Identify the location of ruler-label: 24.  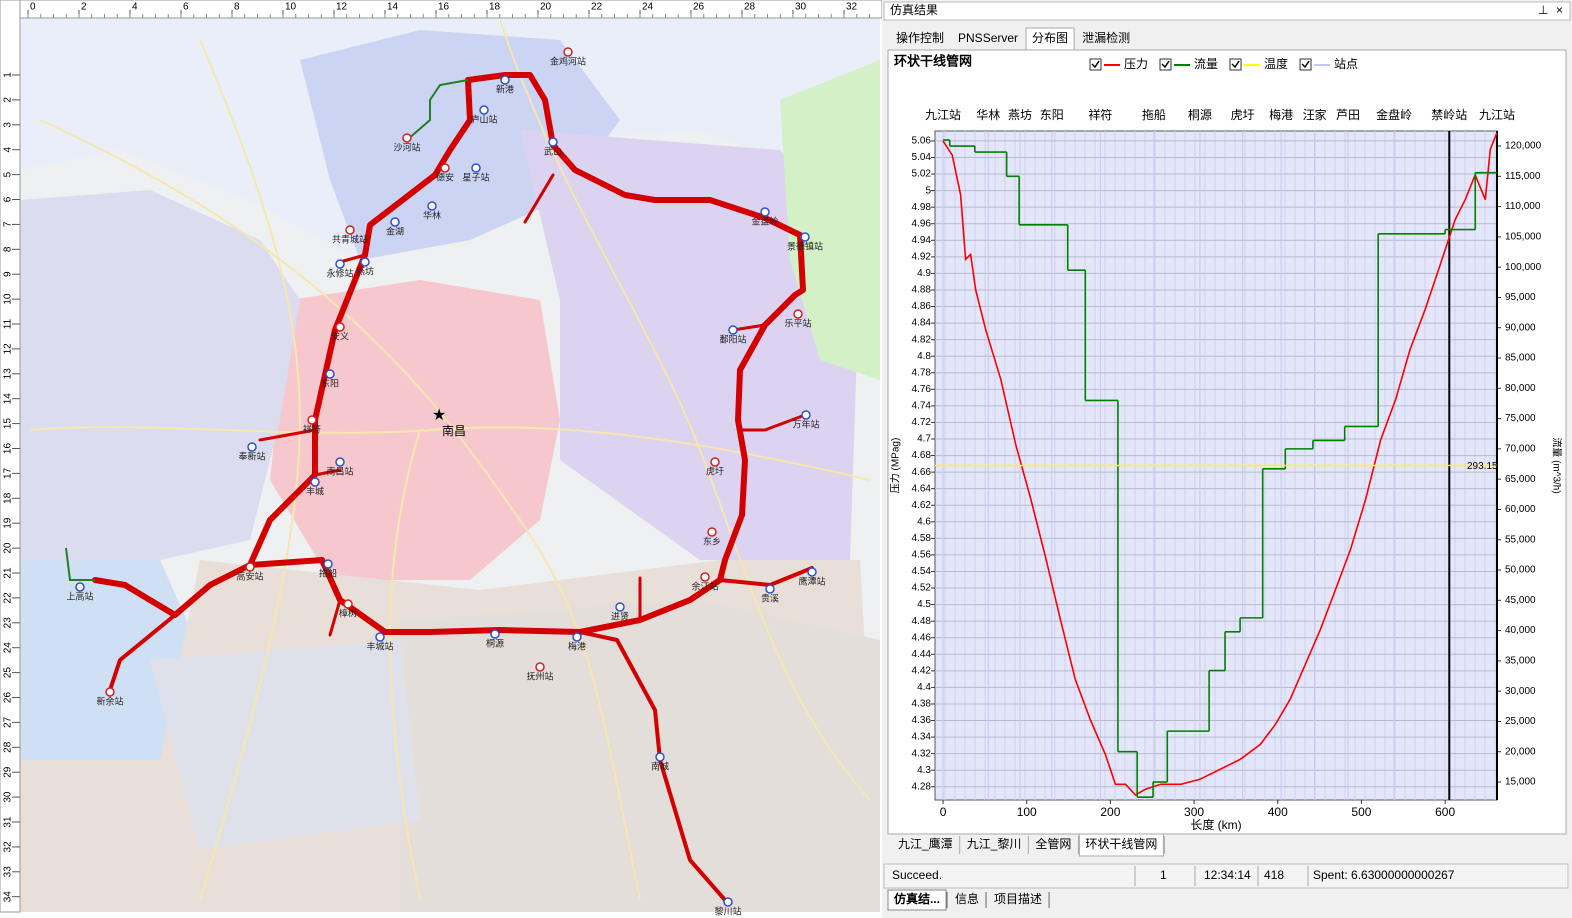
(648, 7).